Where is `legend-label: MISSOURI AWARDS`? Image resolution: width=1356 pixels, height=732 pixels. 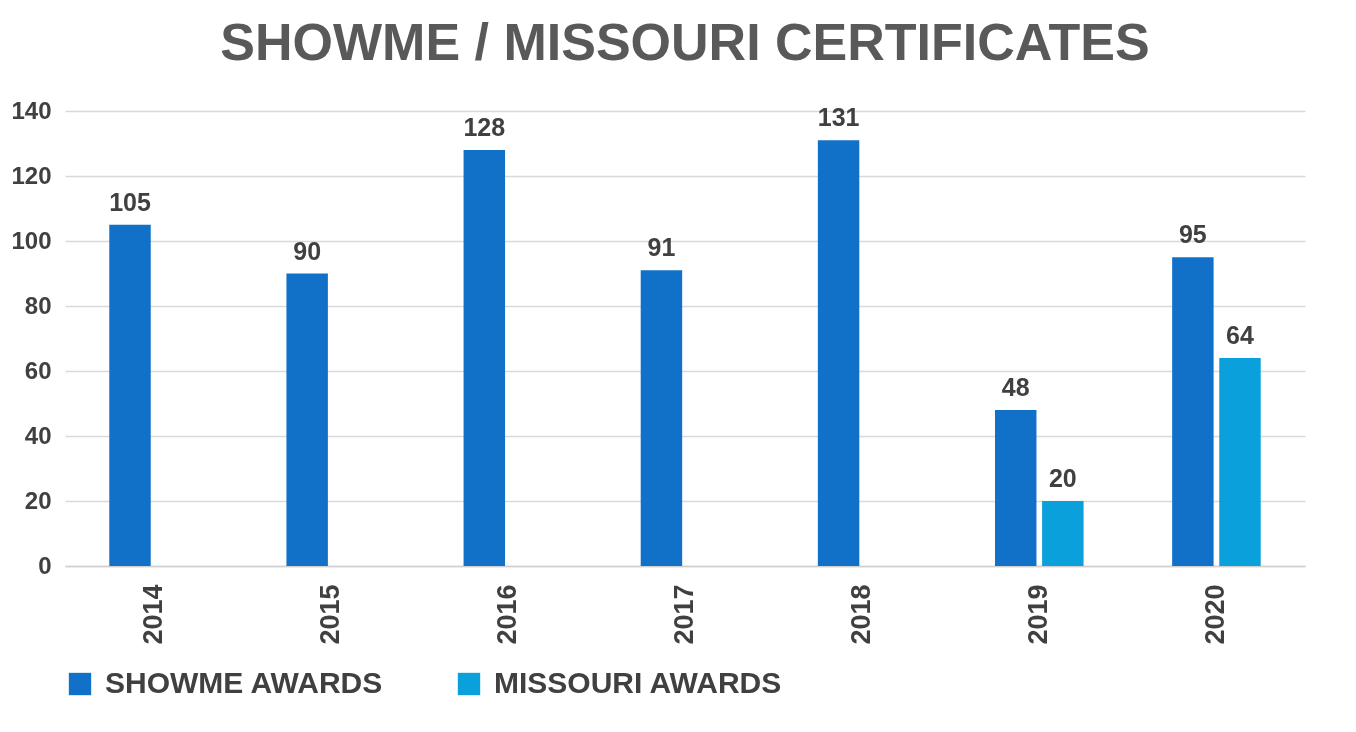 legend-label: MISSOURI AWARDS is located at coordinates (638, 682).